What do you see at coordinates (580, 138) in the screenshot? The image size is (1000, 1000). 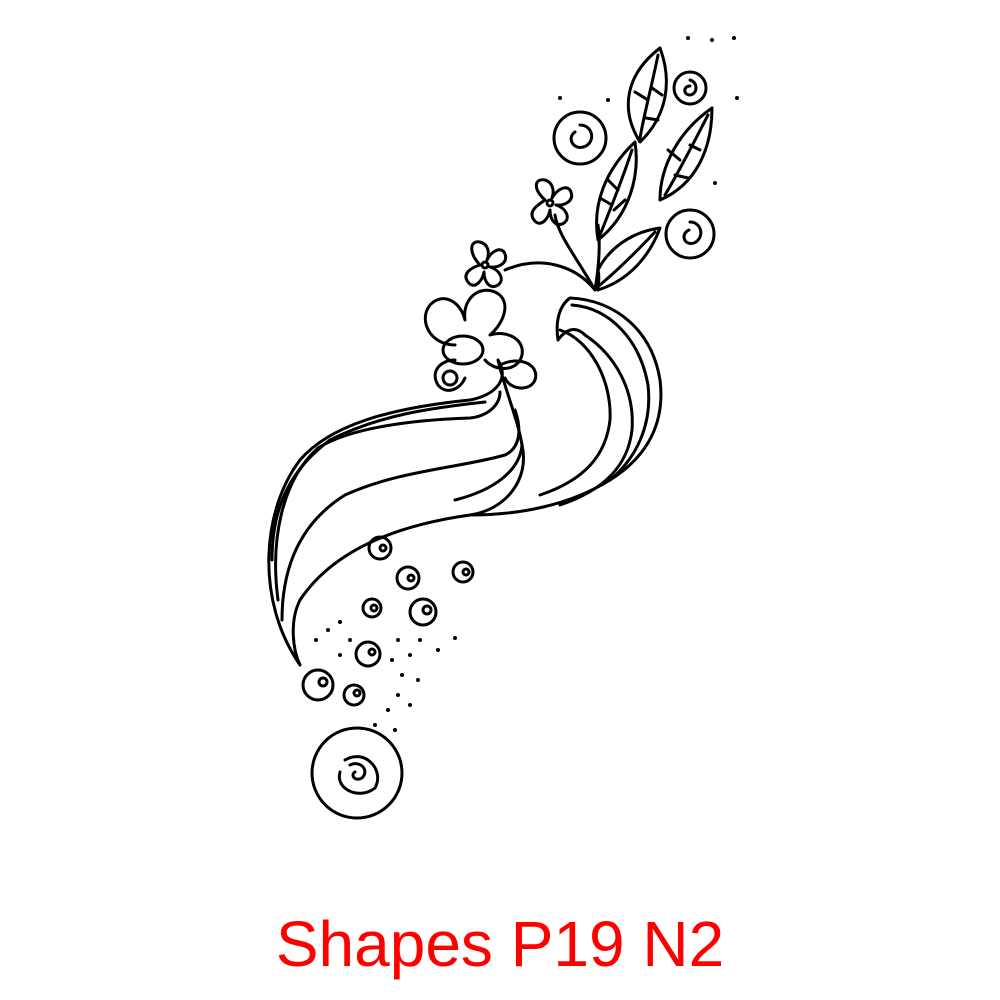 I see `rose-spiral-top-left` at bounding box center [580, 138].